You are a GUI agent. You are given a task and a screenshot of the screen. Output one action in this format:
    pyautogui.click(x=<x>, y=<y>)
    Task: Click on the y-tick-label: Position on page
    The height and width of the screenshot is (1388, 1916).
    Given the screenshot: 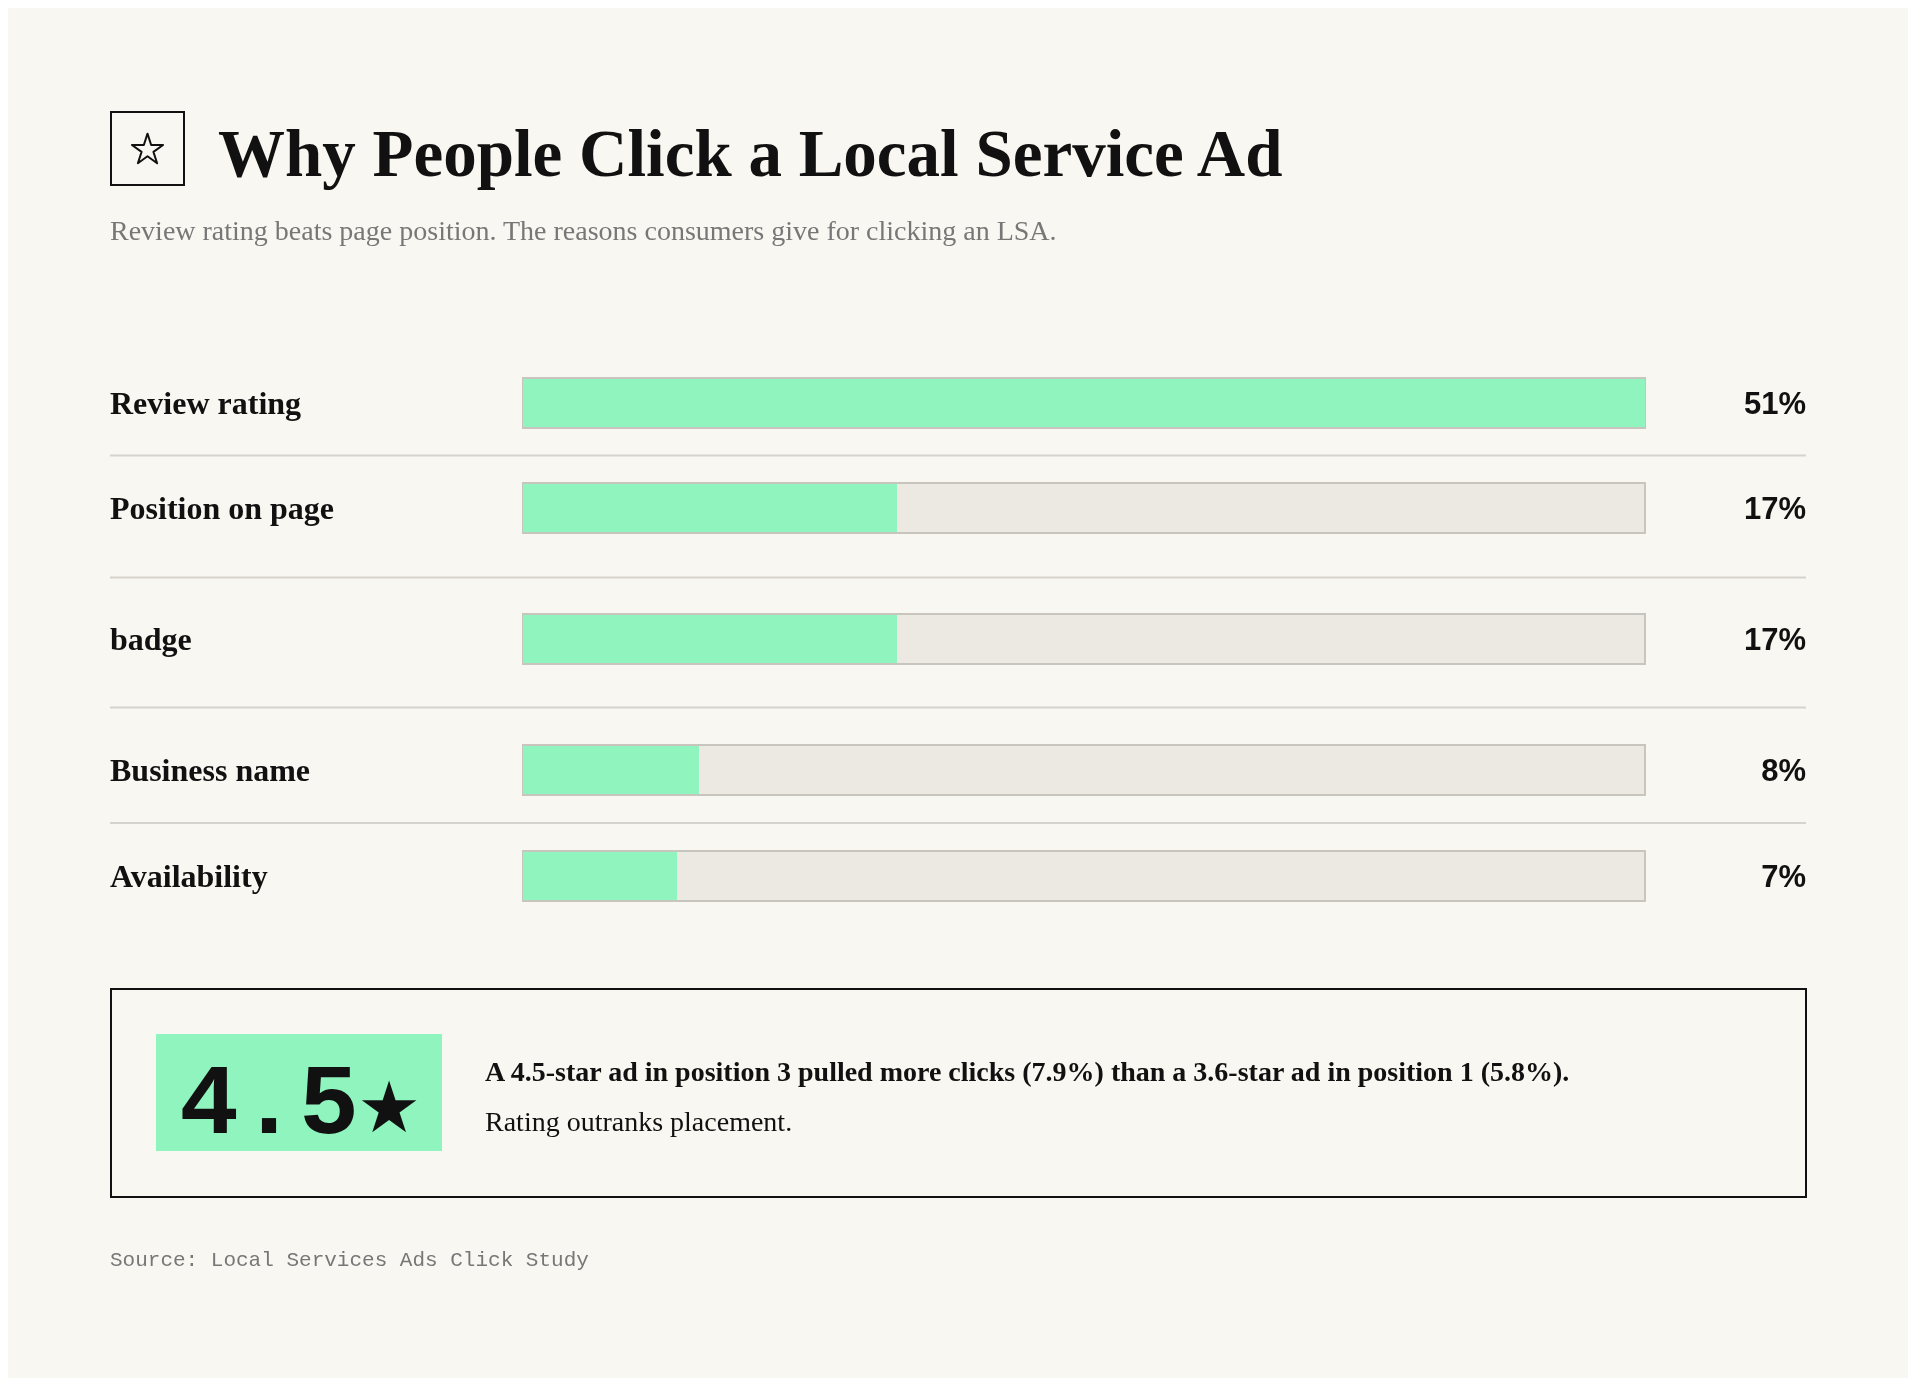 What is the action you would take?
    pyautogui.click(x=222, y=508)
    